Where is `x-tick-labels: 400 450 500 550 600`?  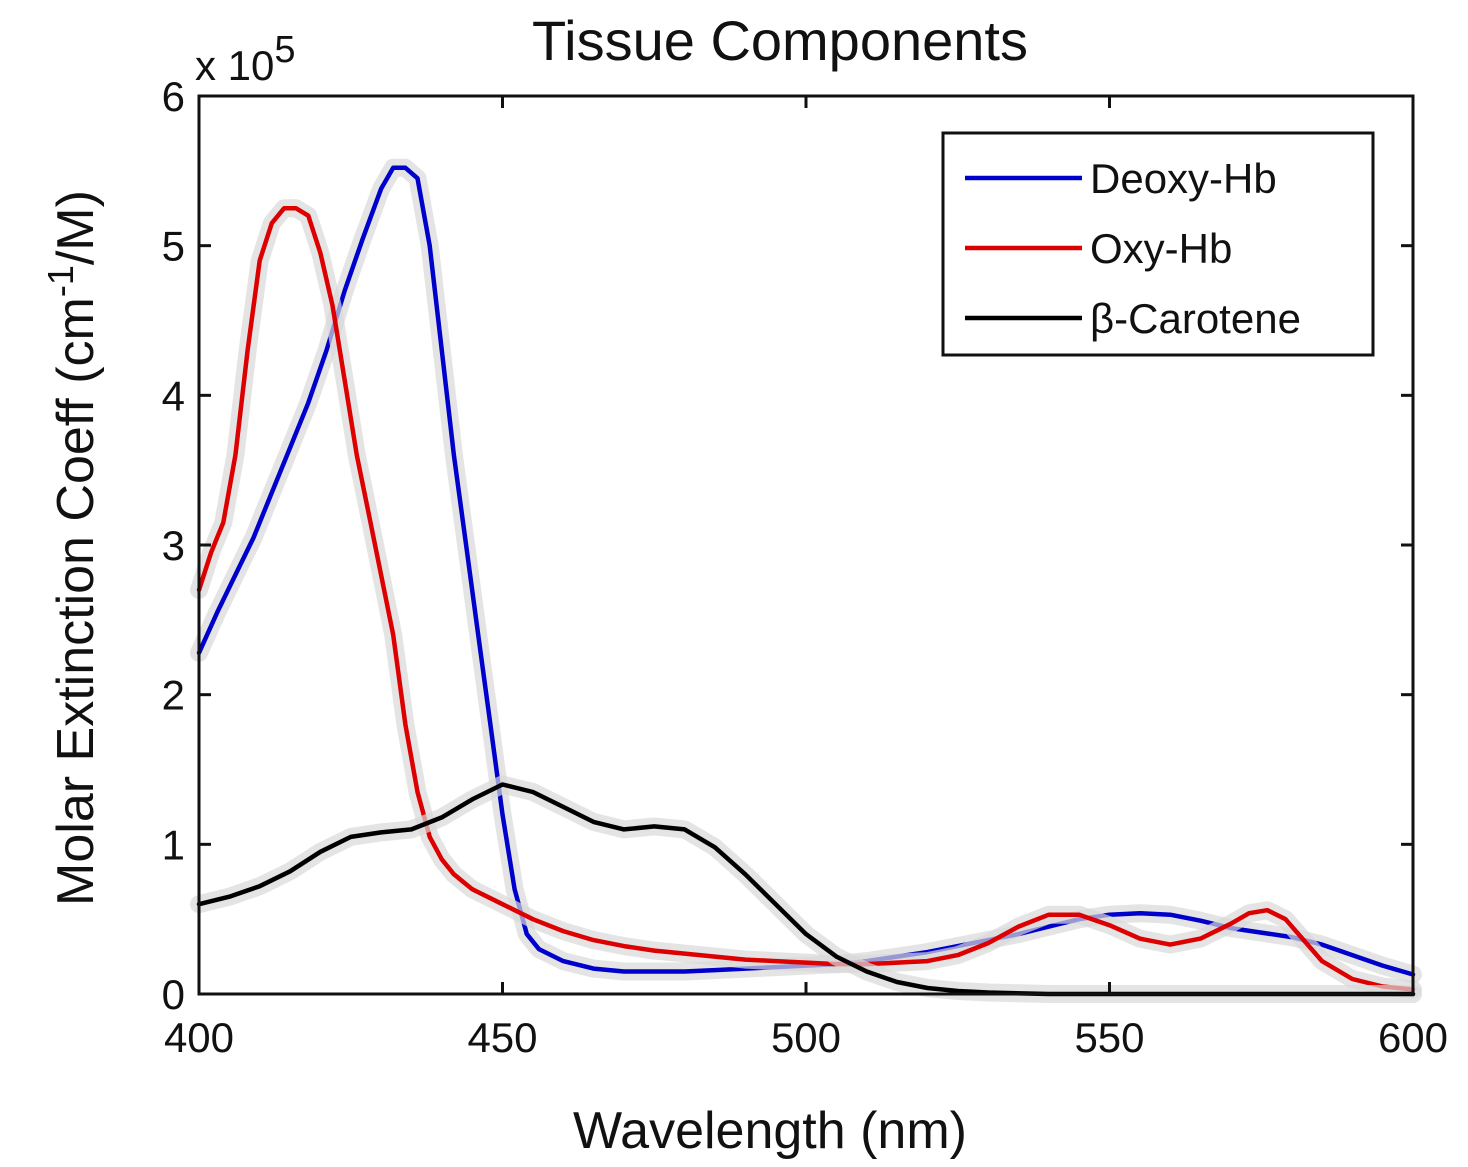 x-tick-labels: 400 450 500 550 600 is located at coordinates (806, 1037).